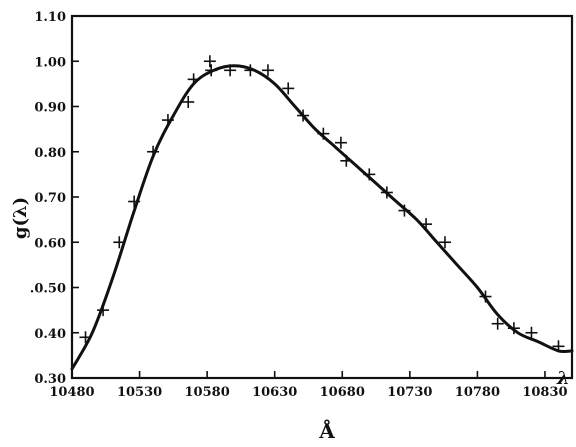  I want to click on x-tick-label: 10630, so click(274, 392).